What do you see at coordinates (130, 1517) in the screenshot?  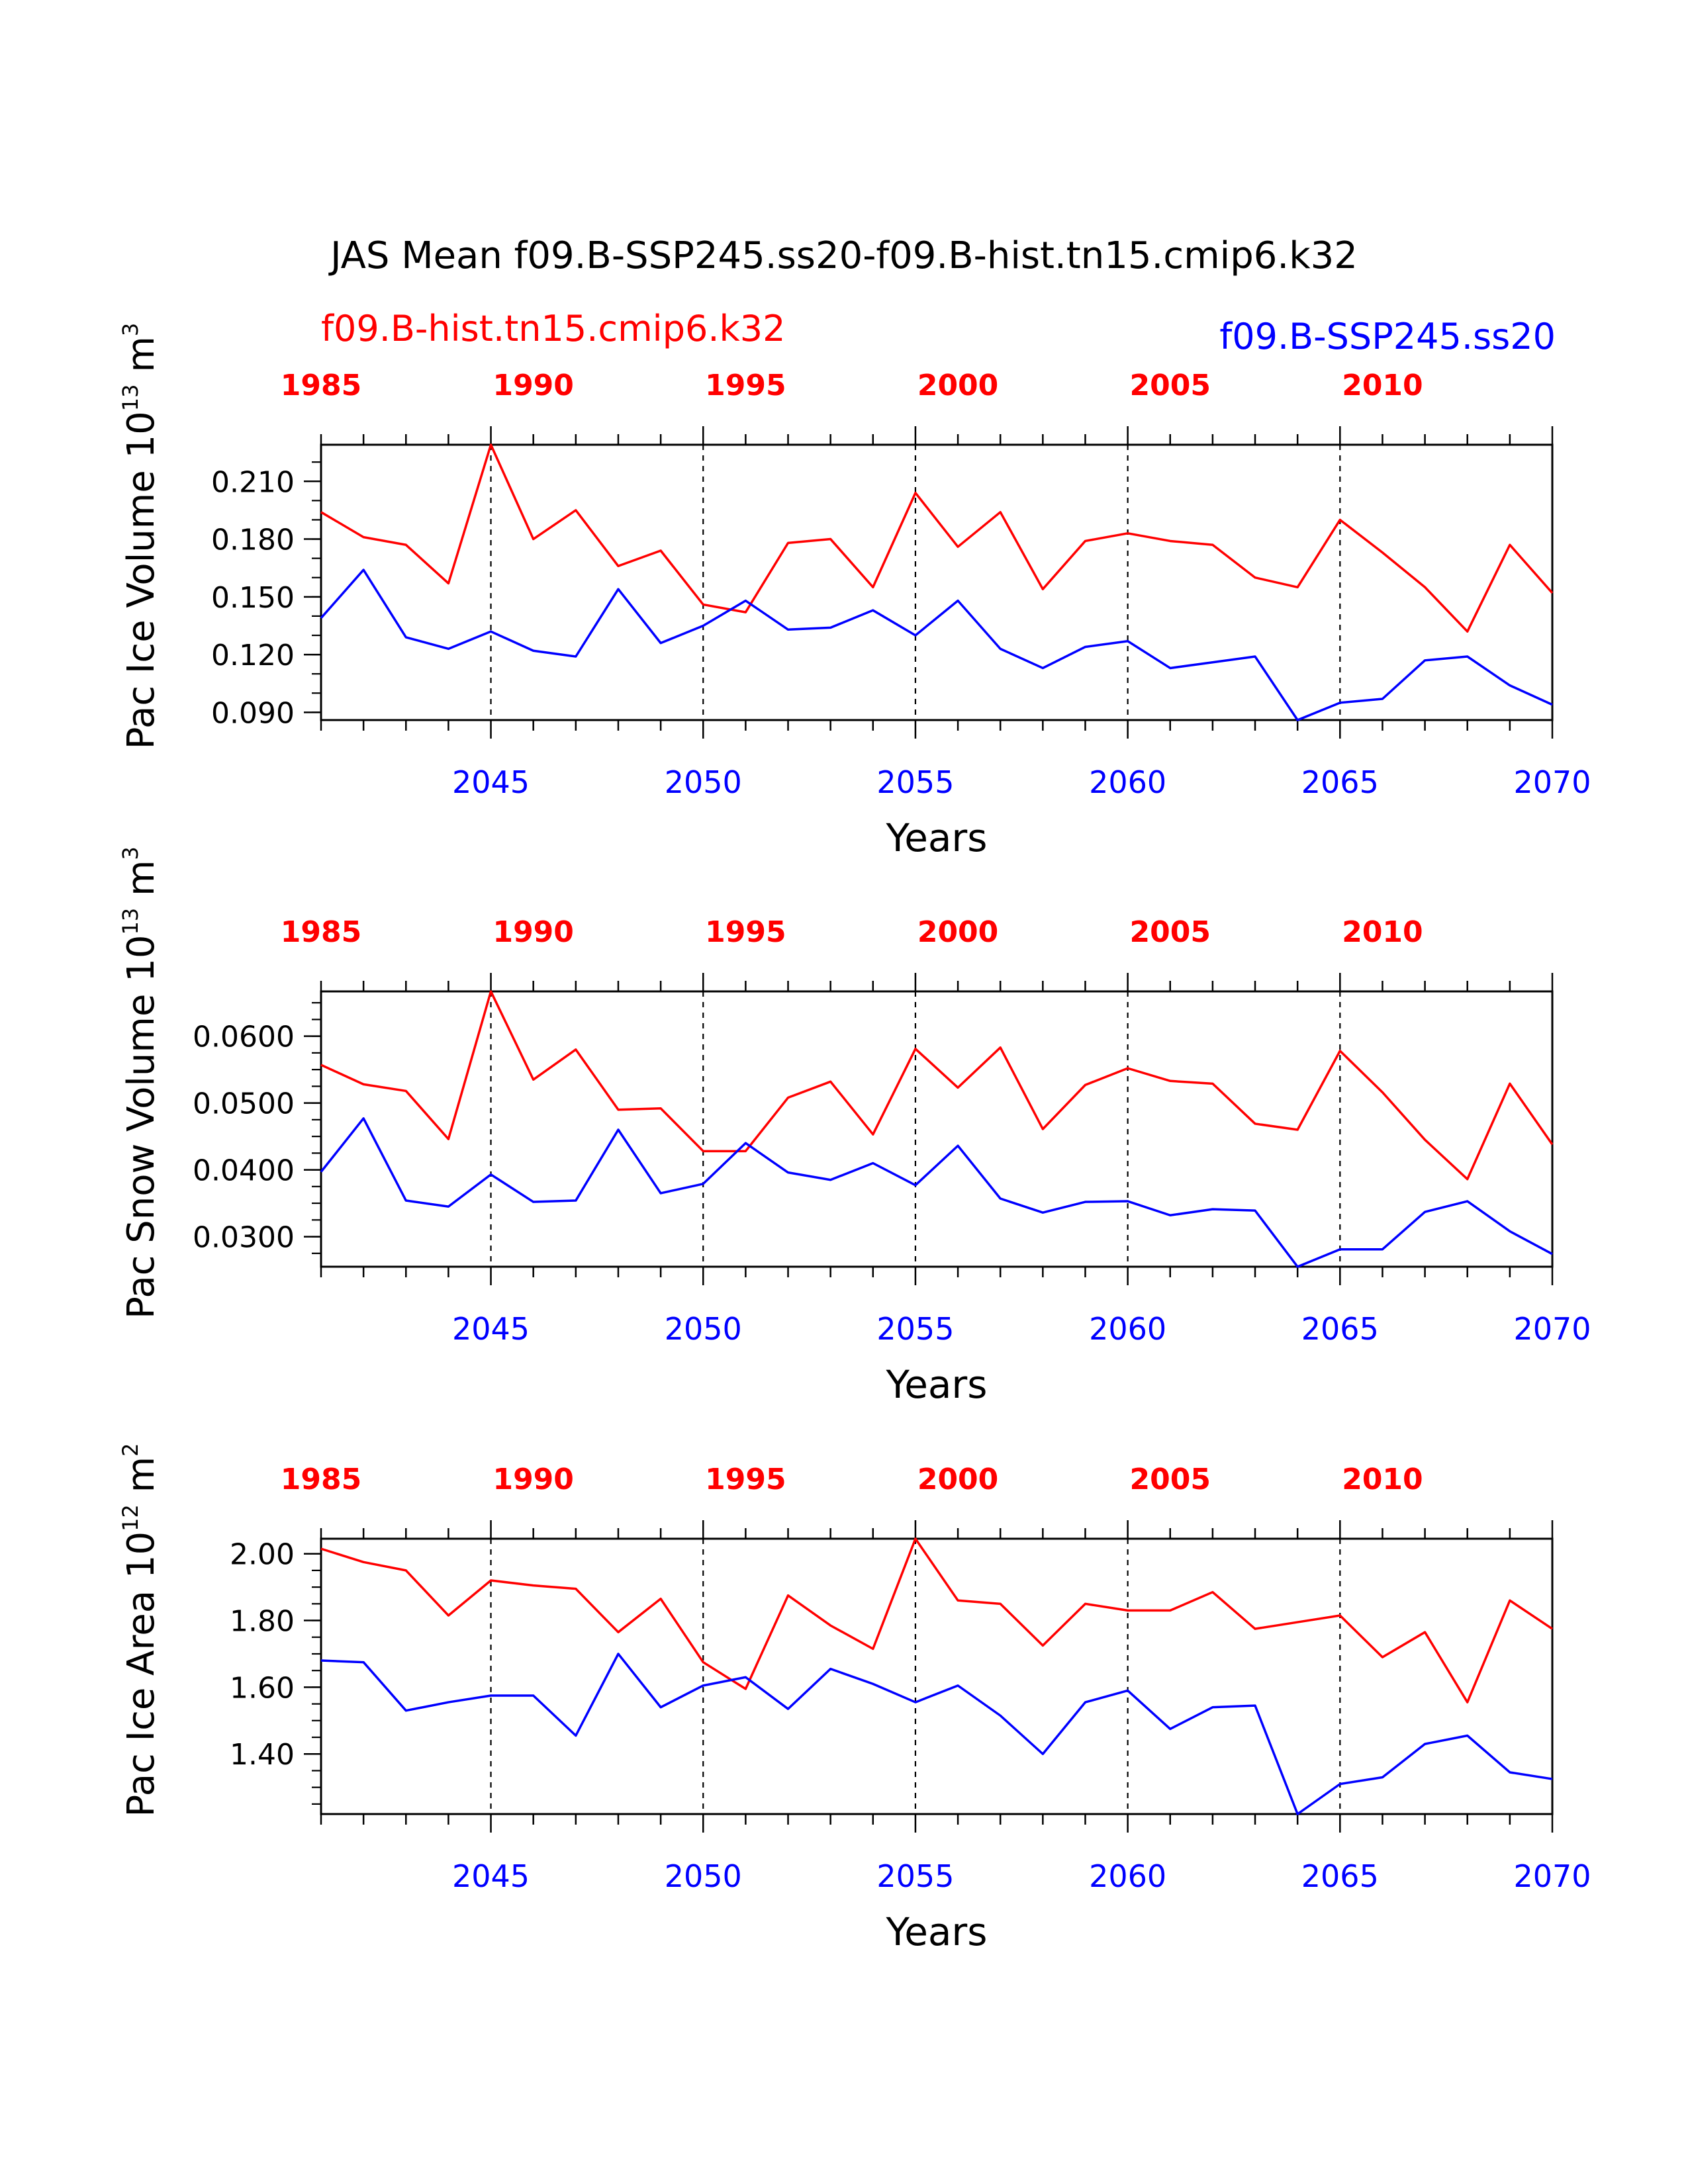 I see `y-label-exponent: 12` at bounding box center [130, 1517].